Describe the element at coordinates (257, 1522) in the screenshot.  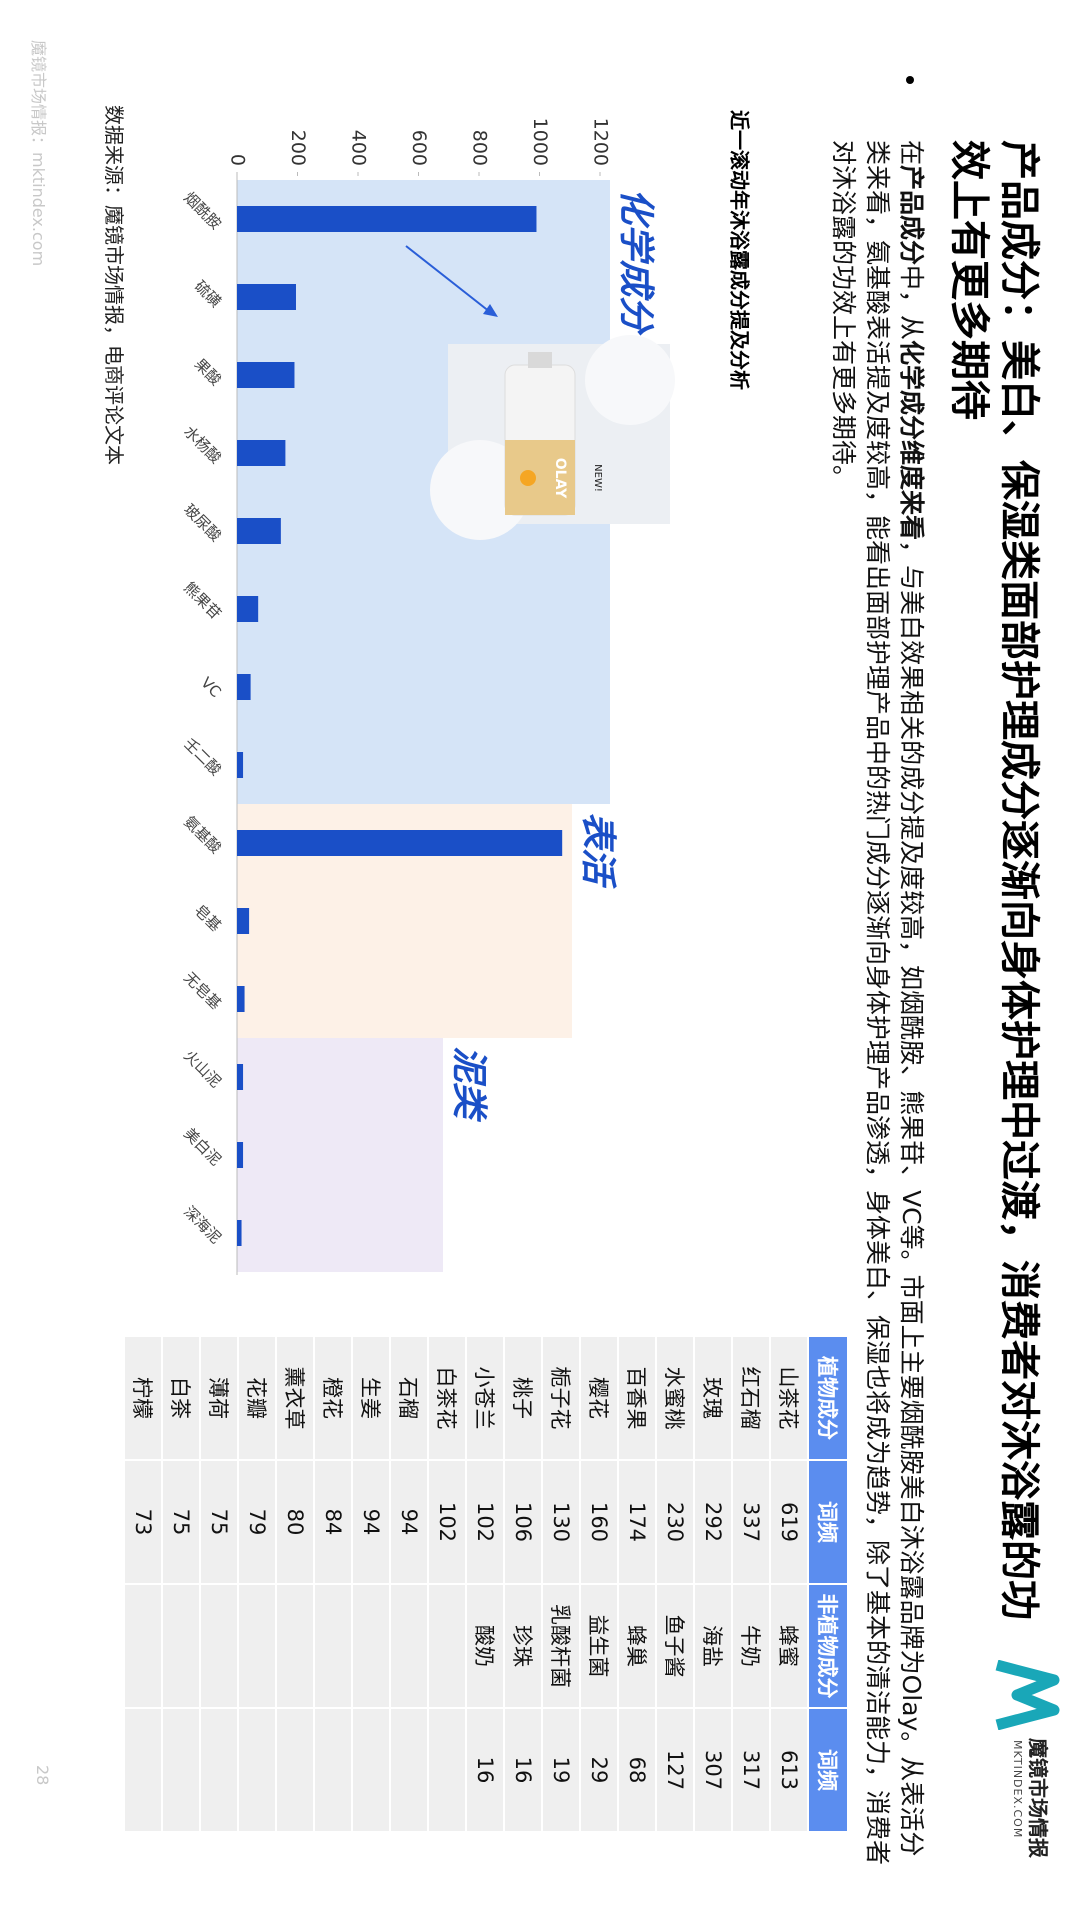
I see `table-cell: 79` at that location.